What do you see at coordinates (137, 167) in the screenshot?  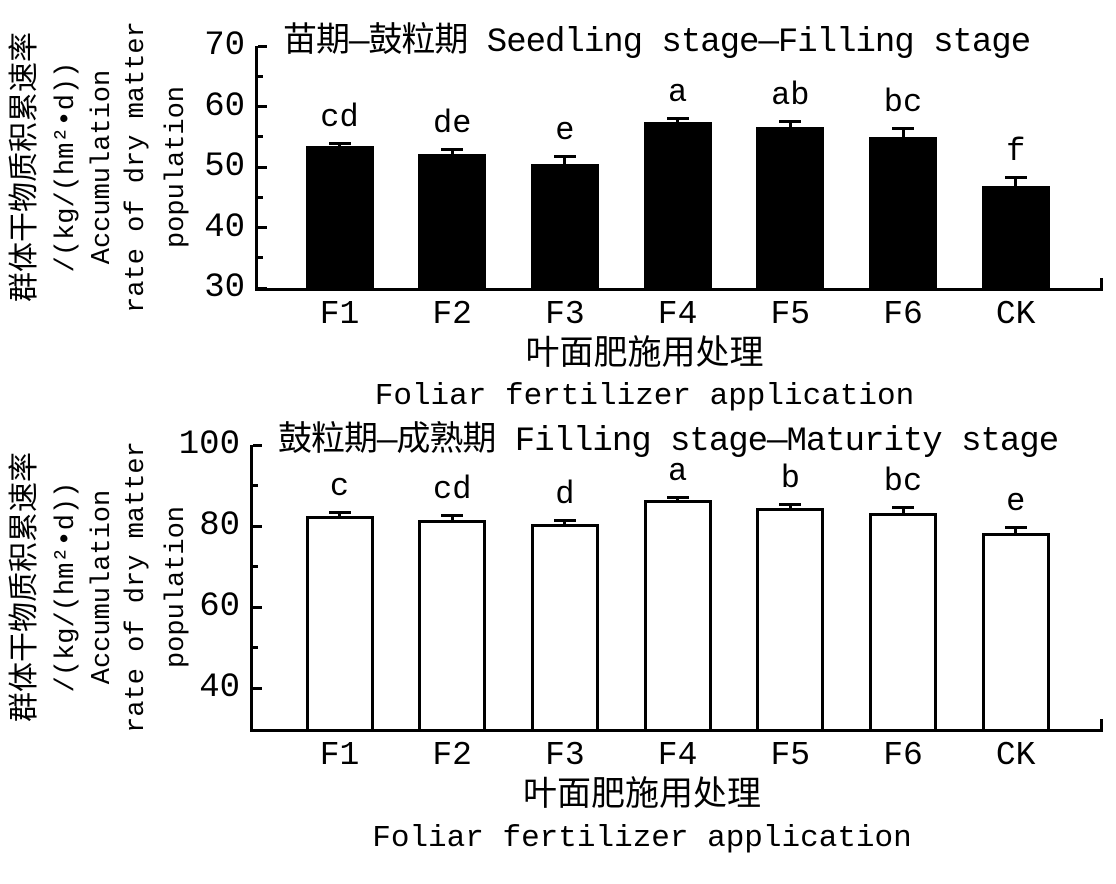 I see `y-axis-label-line-en2-top: rate of dry matter` at bounding box center [137, 167].